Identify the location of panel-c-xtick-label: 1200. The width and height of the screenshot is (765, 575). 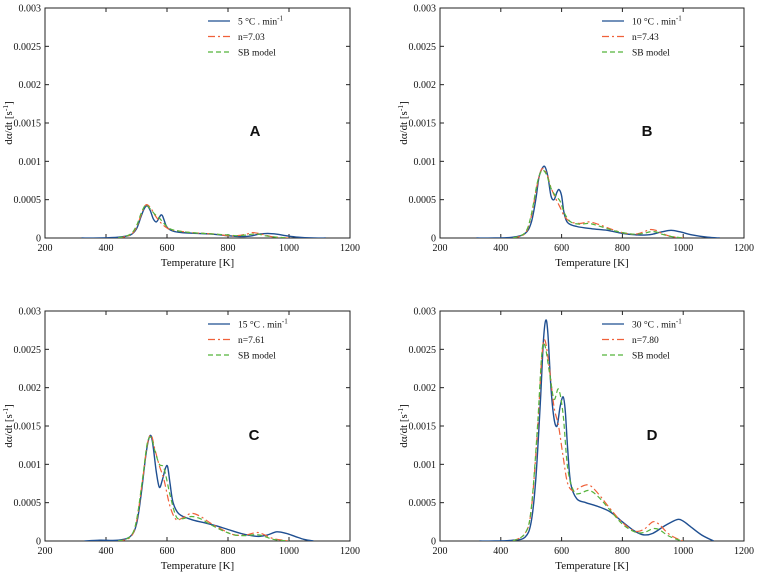
(350, 551).